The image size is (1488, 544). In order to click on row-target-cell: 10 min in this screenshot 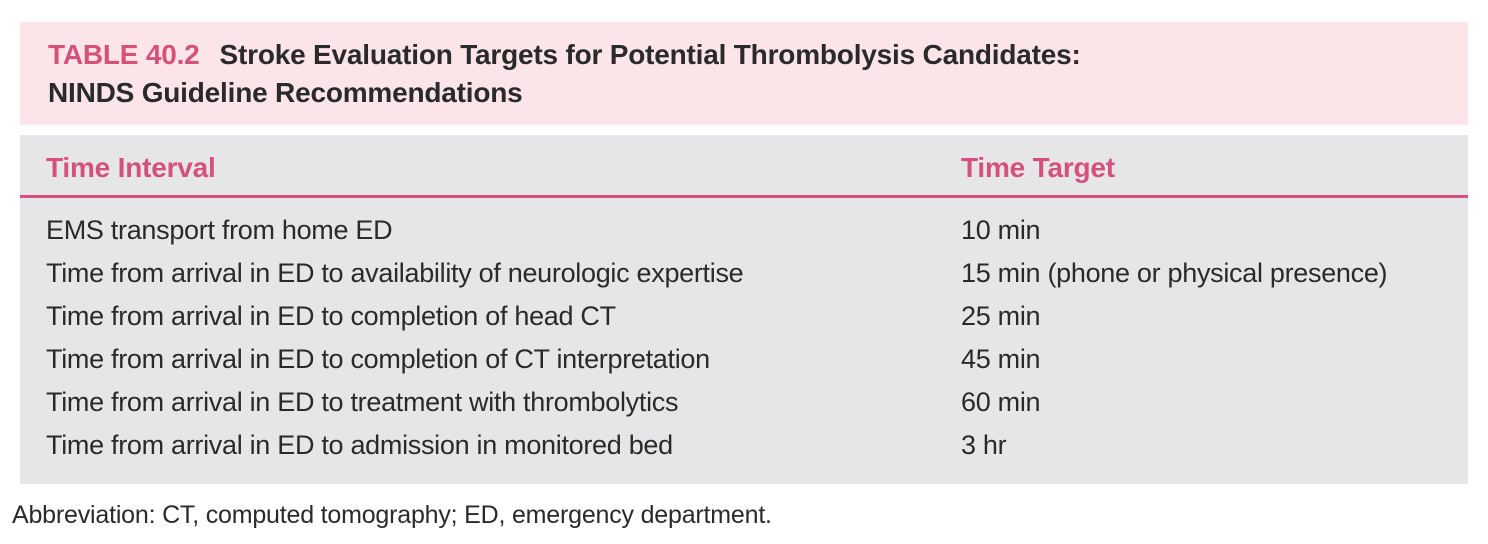, I will do `click(1001, 230)`.